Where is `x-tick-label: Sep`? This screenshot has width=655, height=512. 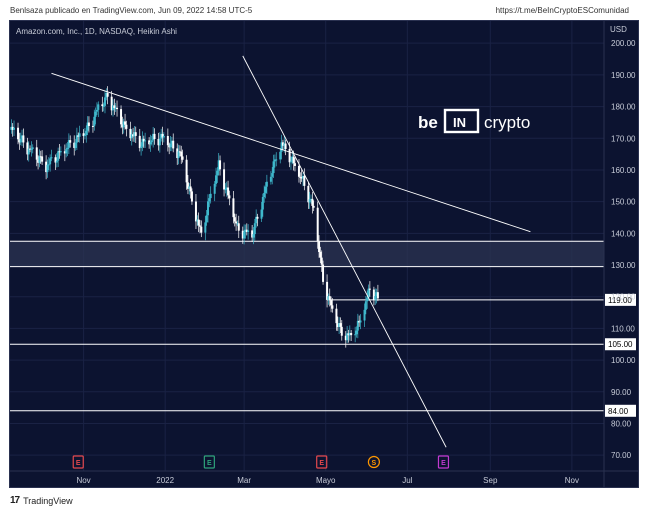
x-tick-label: Sep is located at coordinates (490, 480).